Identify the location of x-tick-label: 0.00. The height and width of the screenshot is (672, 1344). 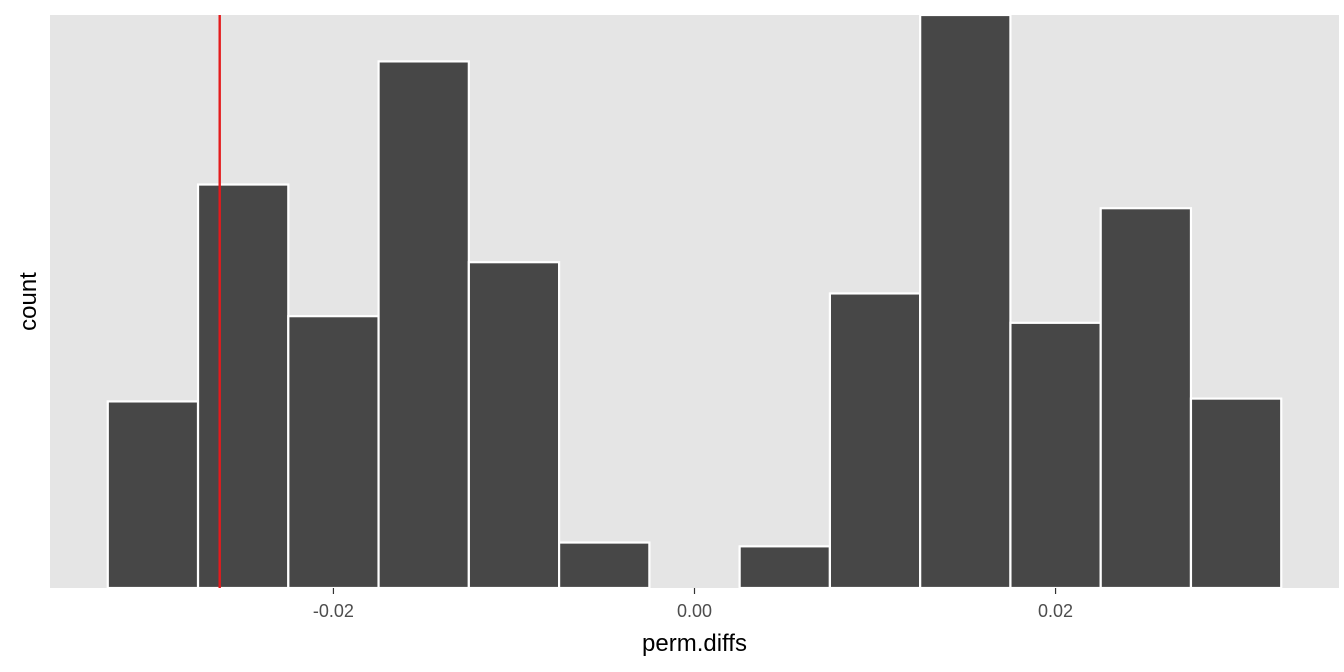
(694, 611).